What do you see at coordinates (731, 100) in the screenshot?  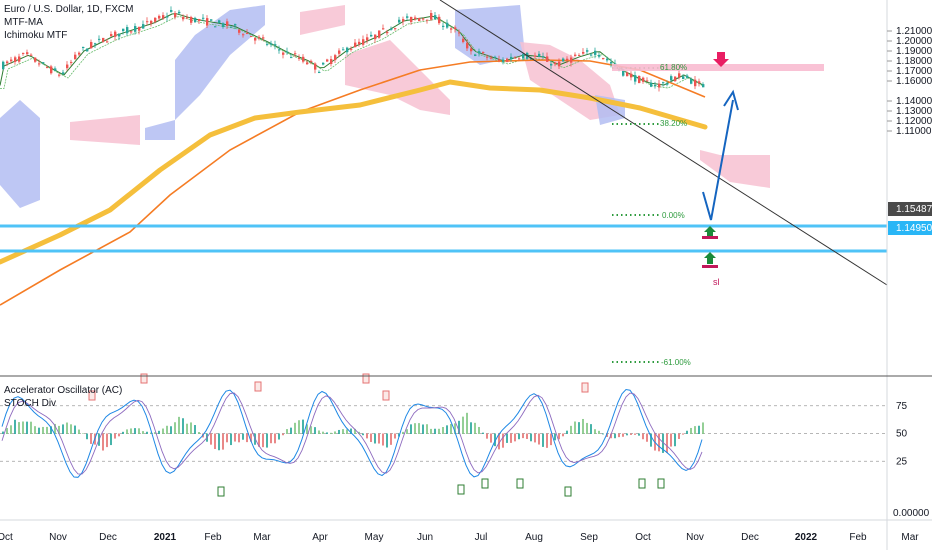 I see `projection-arrowhead` at bounding box center [731, 100].